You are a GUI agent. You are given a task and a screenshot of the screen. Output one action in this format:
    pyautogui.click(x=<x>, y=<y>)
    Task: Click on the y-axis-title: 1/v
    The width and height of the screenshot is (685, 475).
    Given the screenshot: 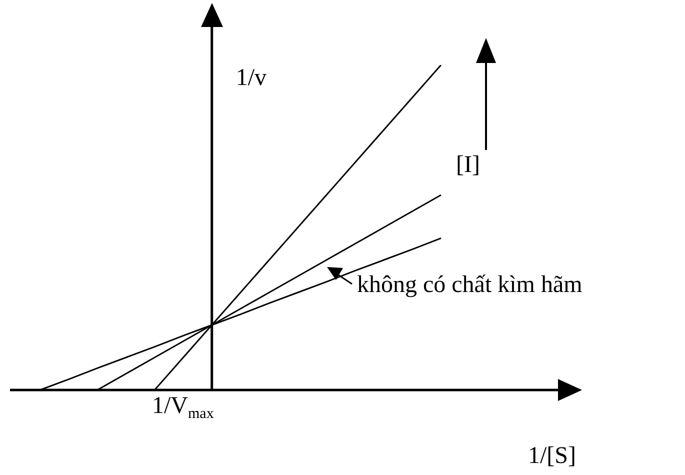 What is the action you would take?
    pyautogui.click(x=251, y=78)
    